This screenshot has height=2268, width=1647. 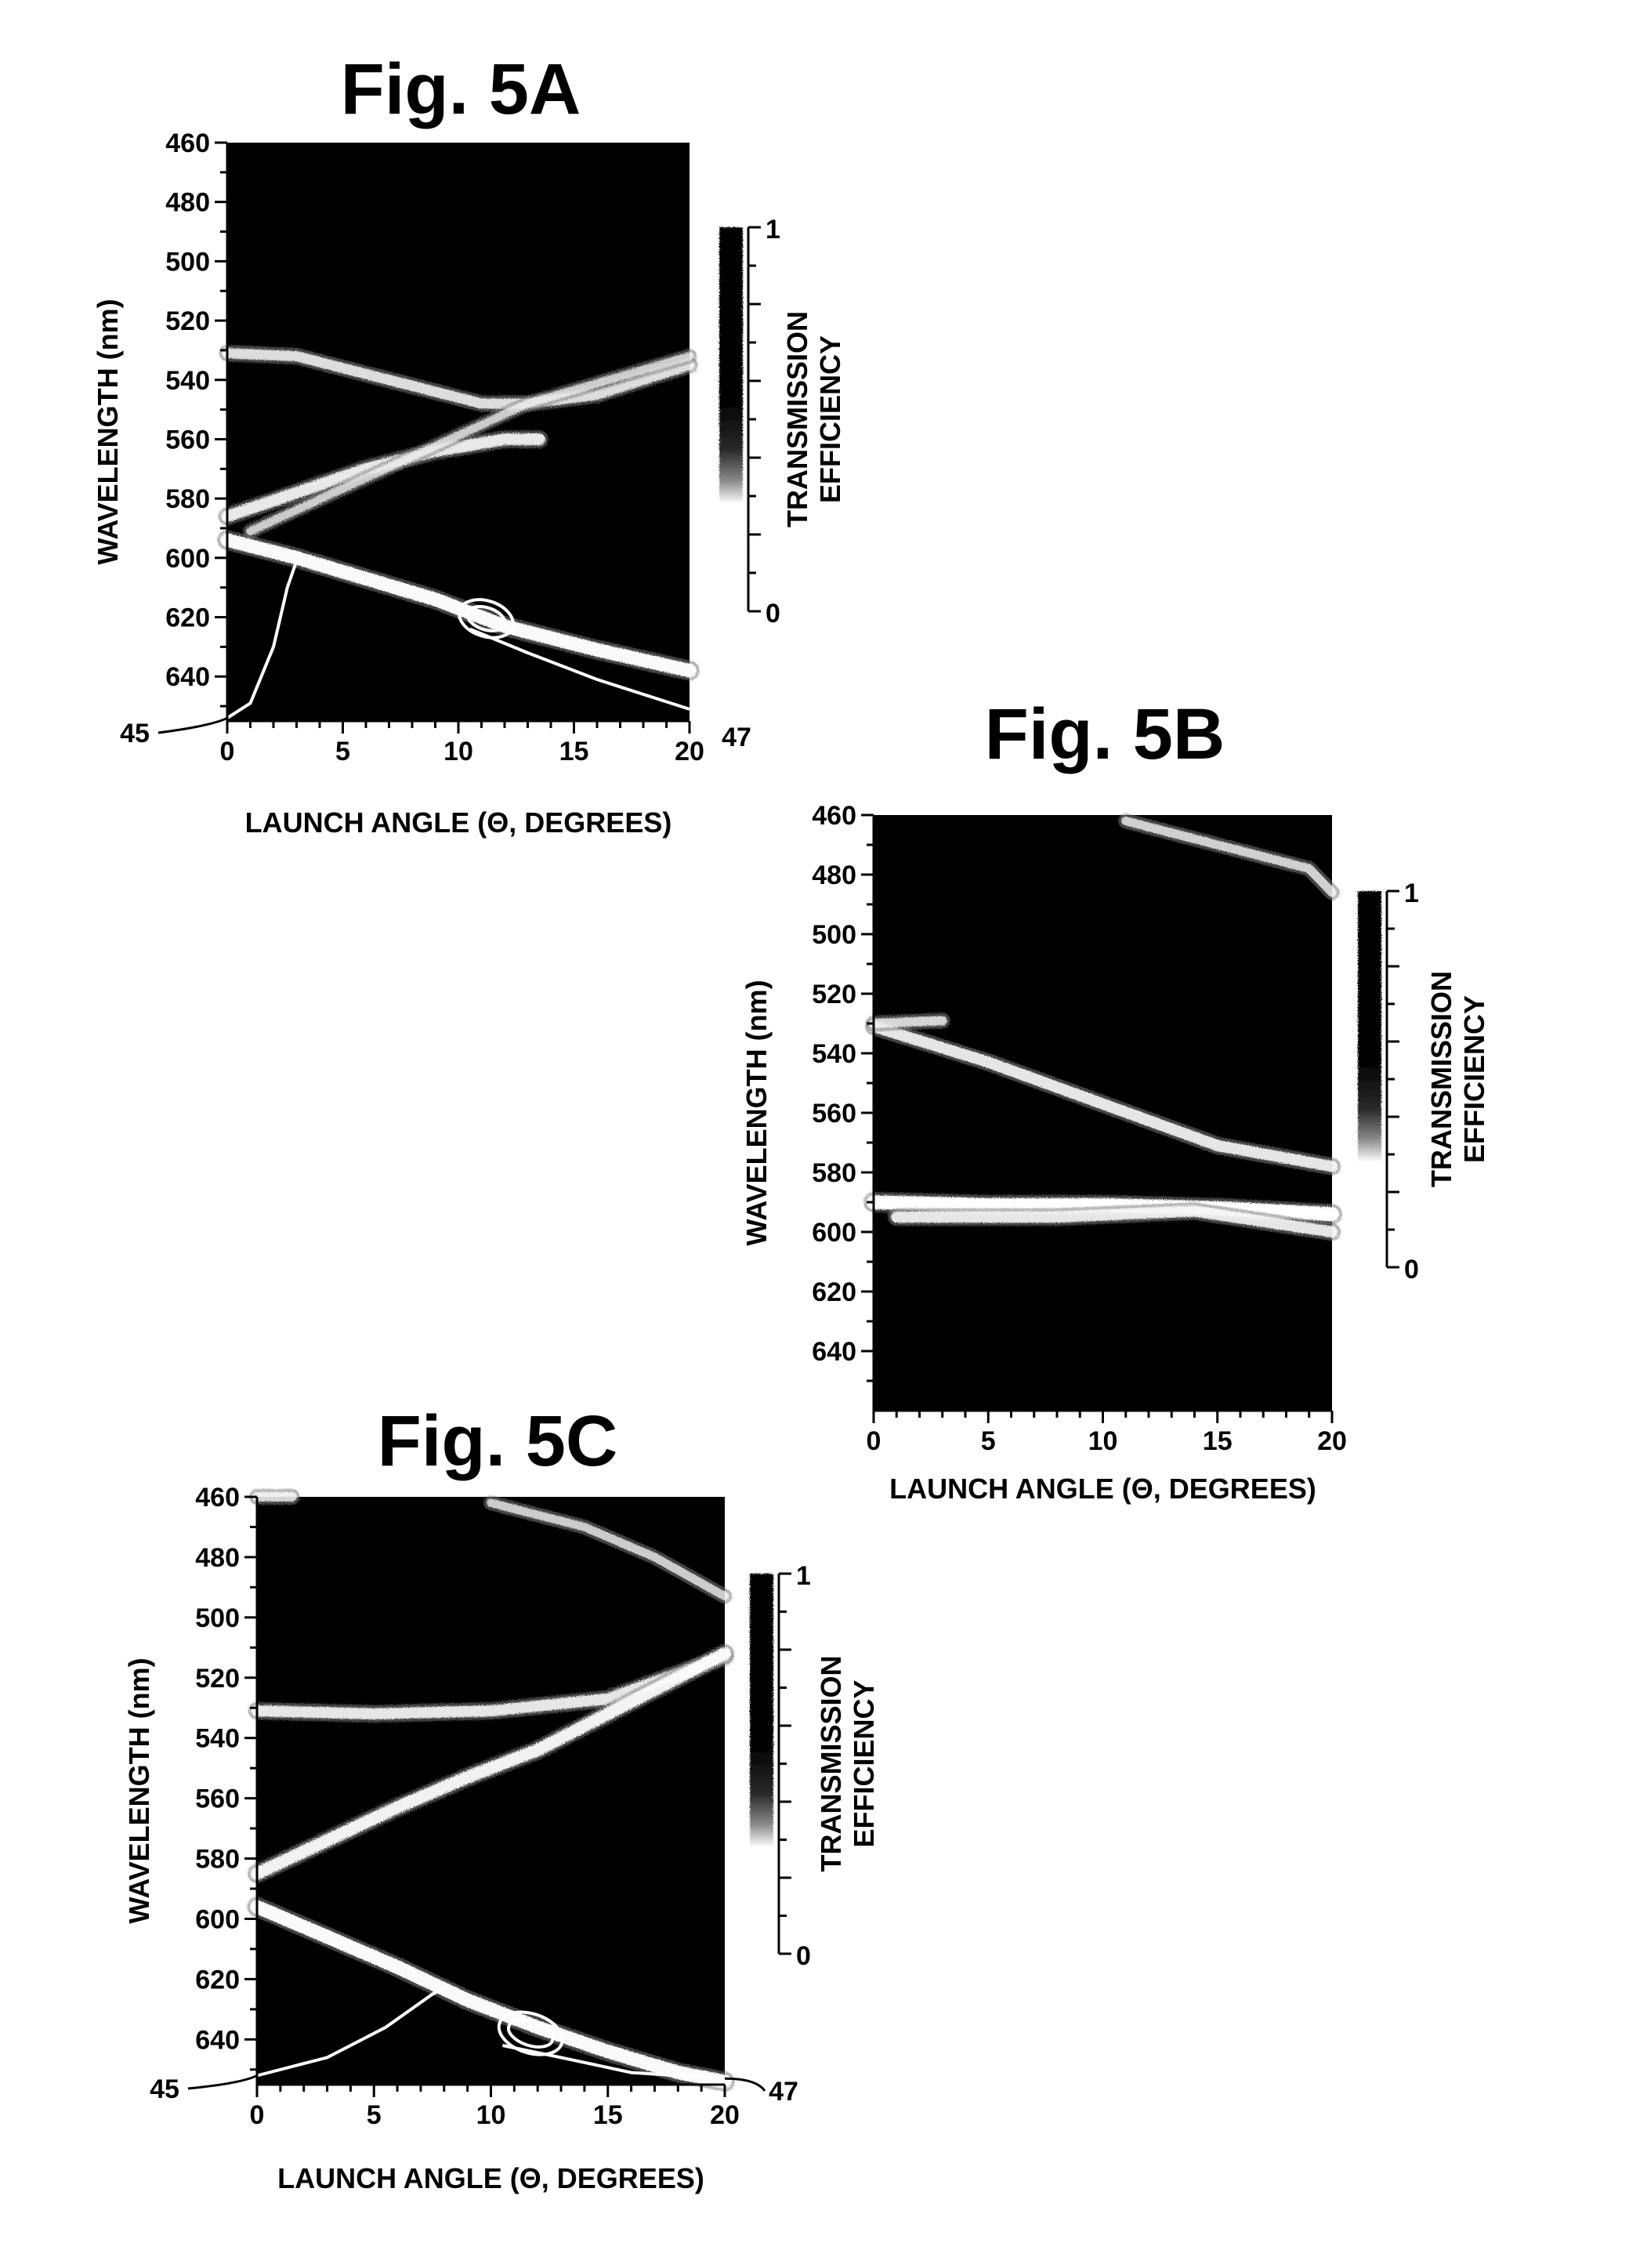 I want to click on figure-title: Fig. 5B, so click(x=1105, y=734).